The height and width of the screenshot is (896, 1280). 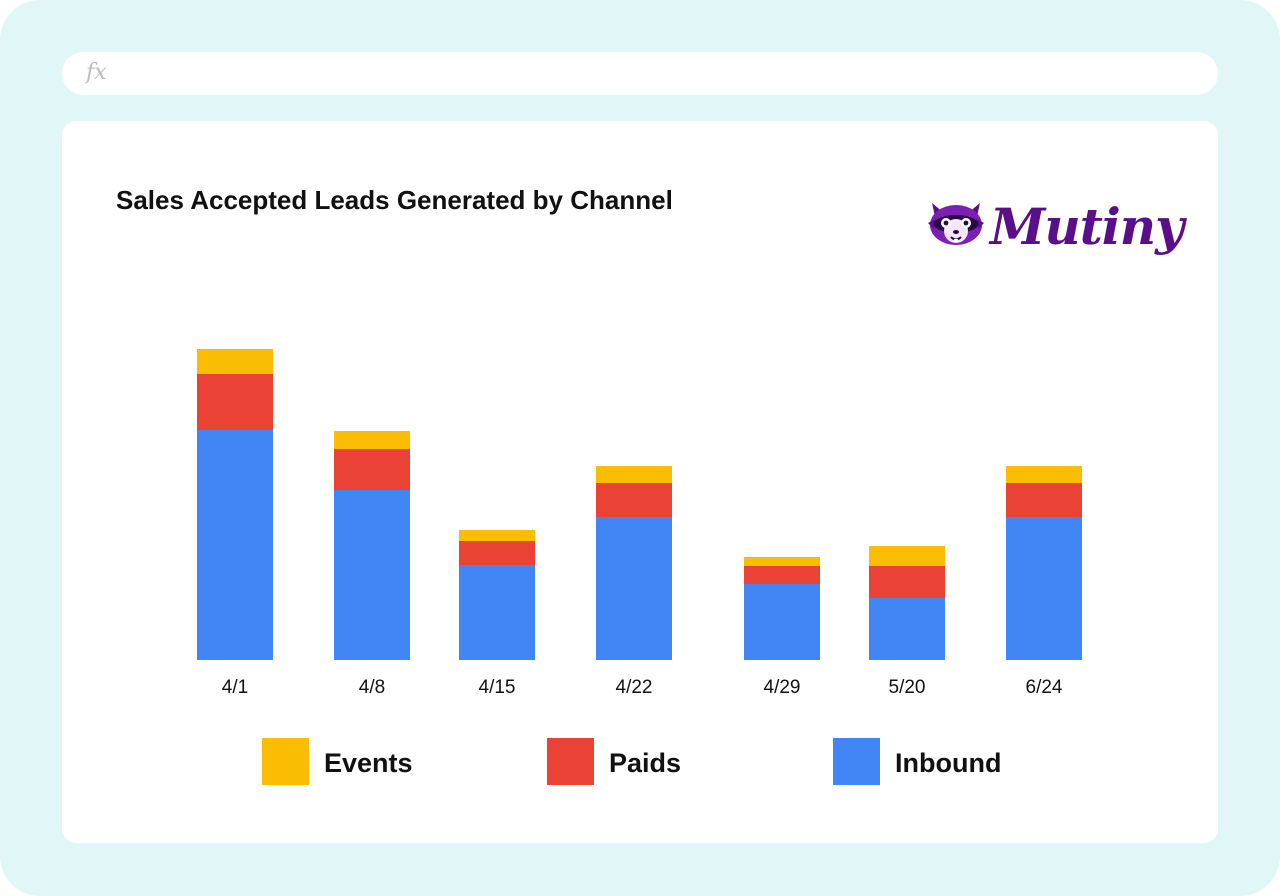 What do you see at coordinates (640, 73) in the screenshot?
I see `formula-bar: fx` at bounding box center [640, 73].